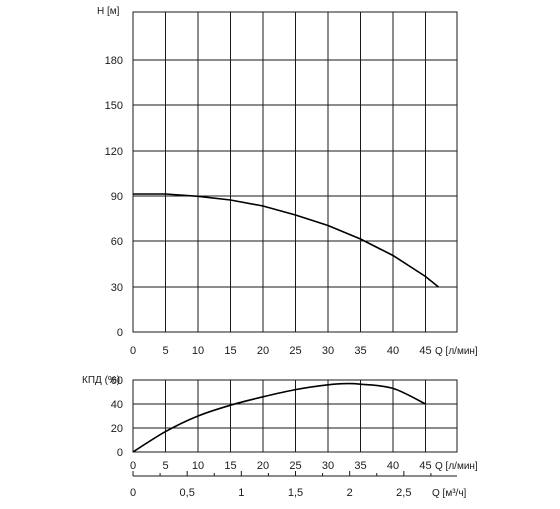 This screenshot has width=560, height=509. Describe the element at coordinates (456, 466) in the screenshot. I see `eff-x-axis-title: Q [л/мин]` at that location.